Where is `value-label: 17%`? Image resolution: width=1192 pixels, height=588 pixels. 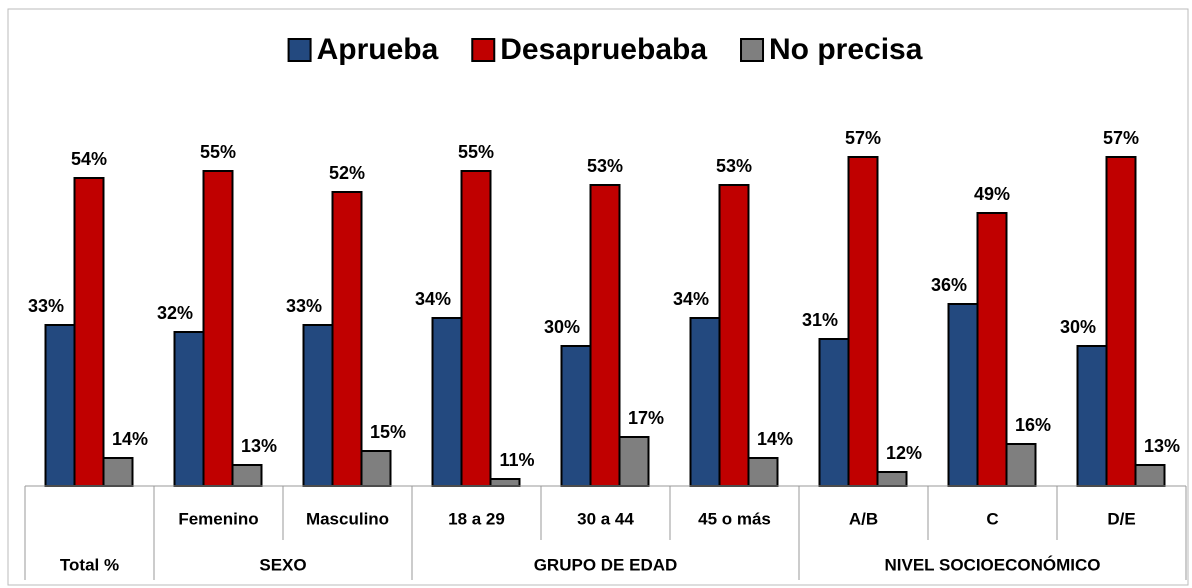
value-label: 17% is located at coordinates (646, 418).